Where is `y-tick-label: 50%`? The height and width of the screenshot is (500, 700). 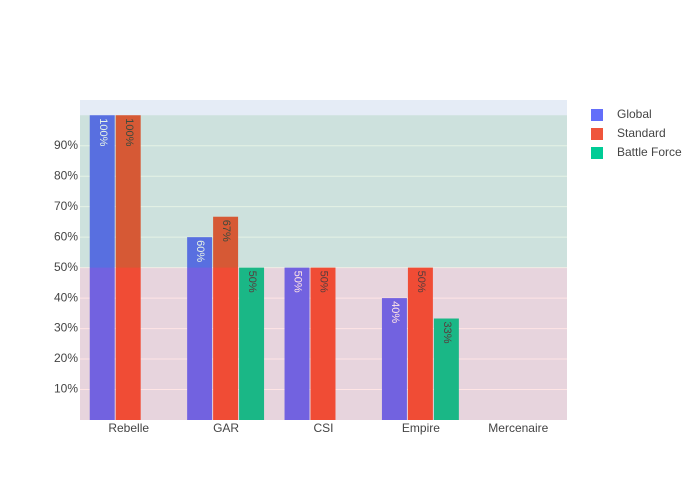
y-tick-label: 50% is located at coordinates (66, 267).